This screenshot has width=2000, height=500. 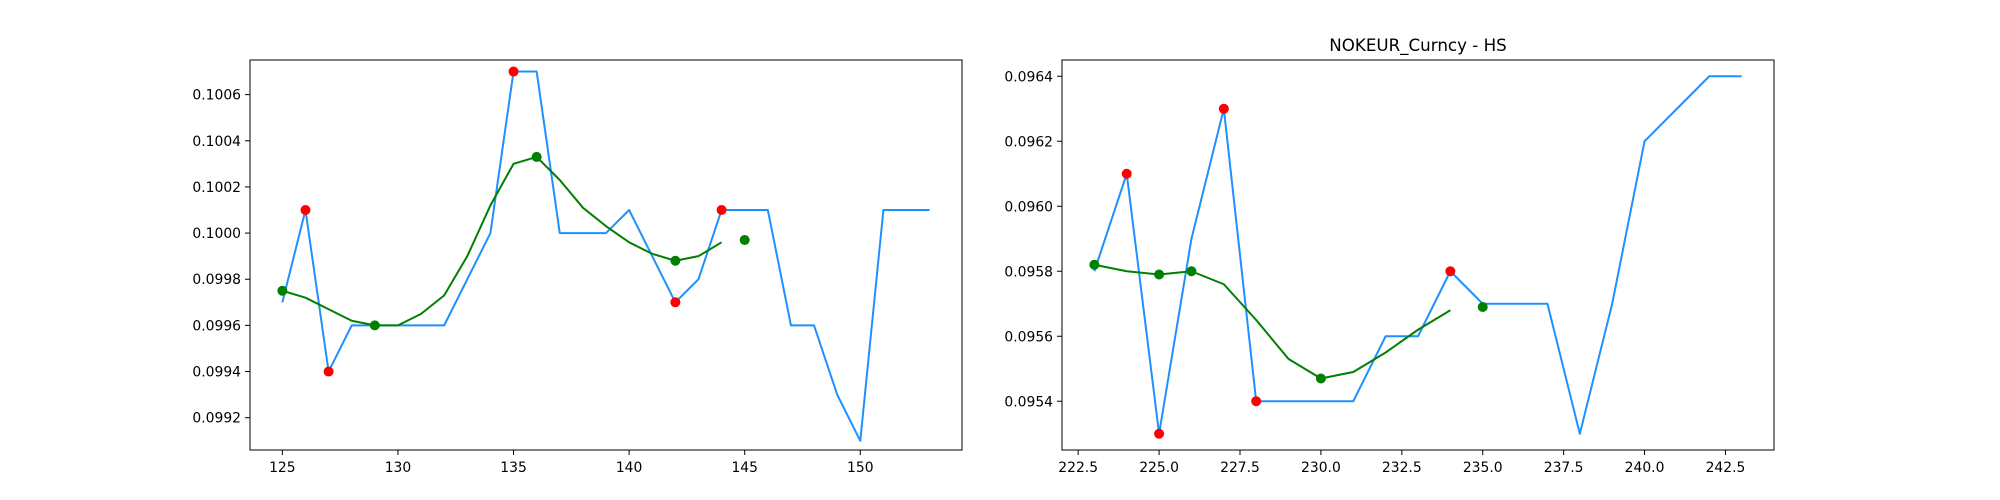 What do you see at coordinates (744, 468) in the screenshot?
I see `x-tick-label: 145` at bounding box center [744, 468].